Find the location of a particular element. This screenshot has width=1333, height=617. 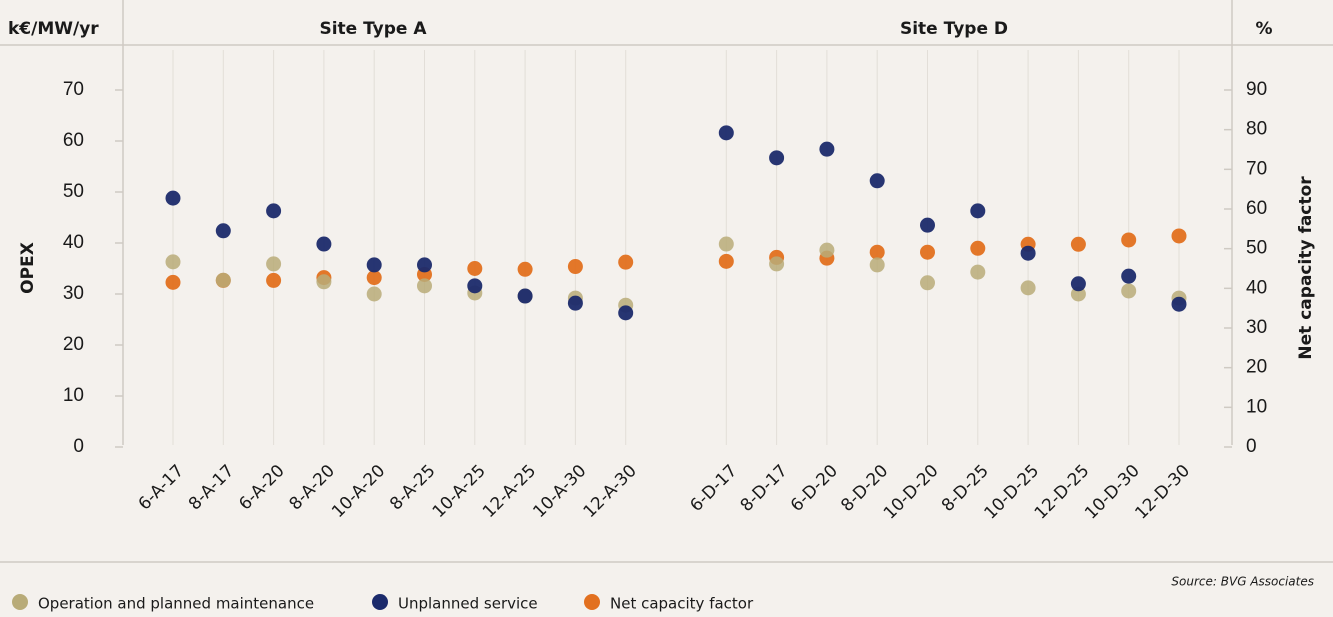

x-tick-label: 10-A-30 is located at coordinates (559, 491).